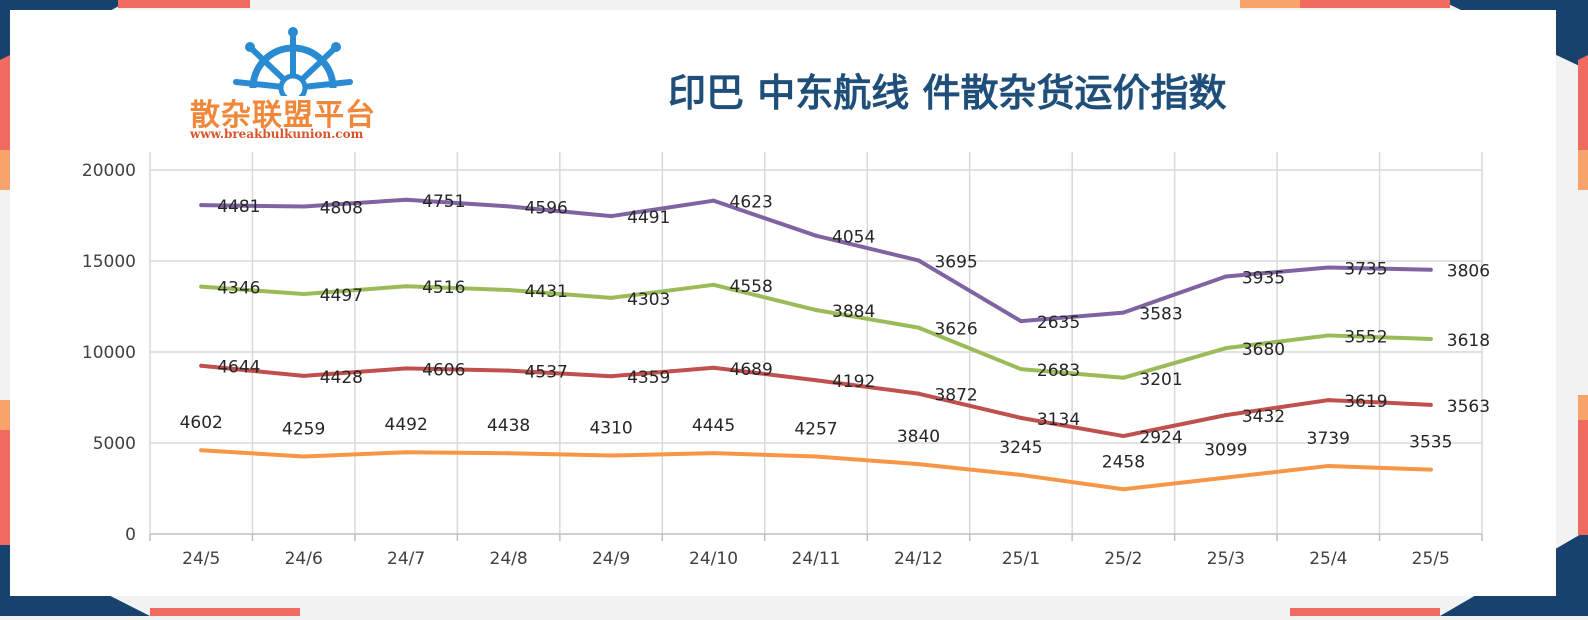 The width and height of the screenshot is (1588, 620). Describe the element at coordinates (1328, 559) in the screenshot. I see `x-tick-label: 25/4` at that location.